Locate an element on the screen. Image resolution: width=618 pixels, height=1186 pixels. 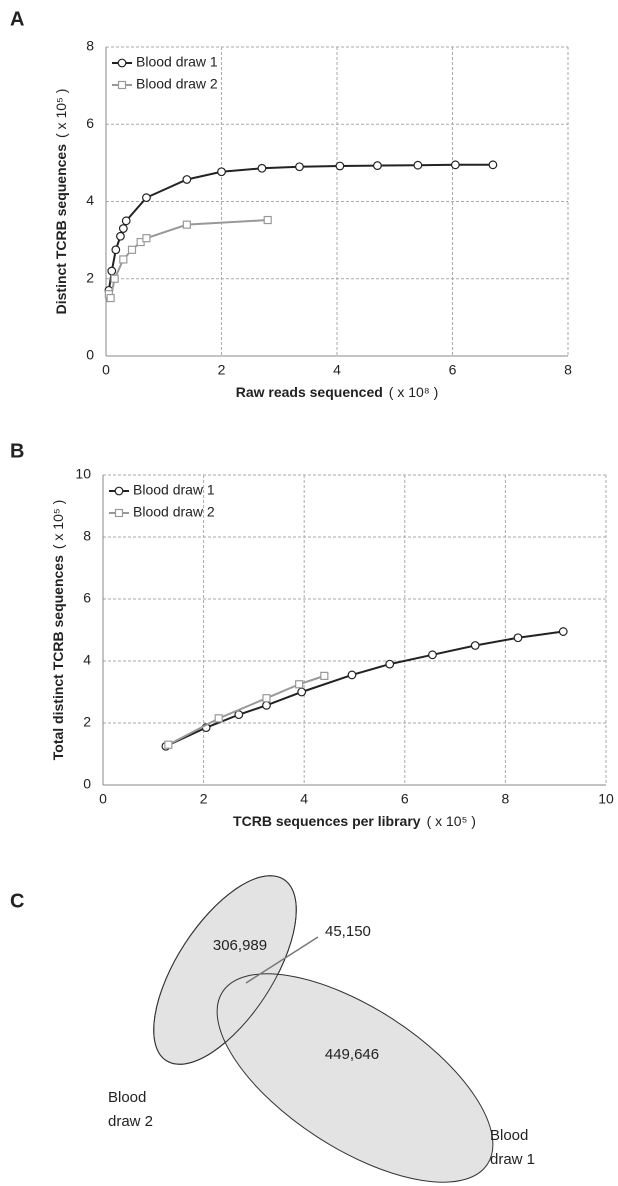
set-label: draw 1 is located at coordinates (512, 1159).